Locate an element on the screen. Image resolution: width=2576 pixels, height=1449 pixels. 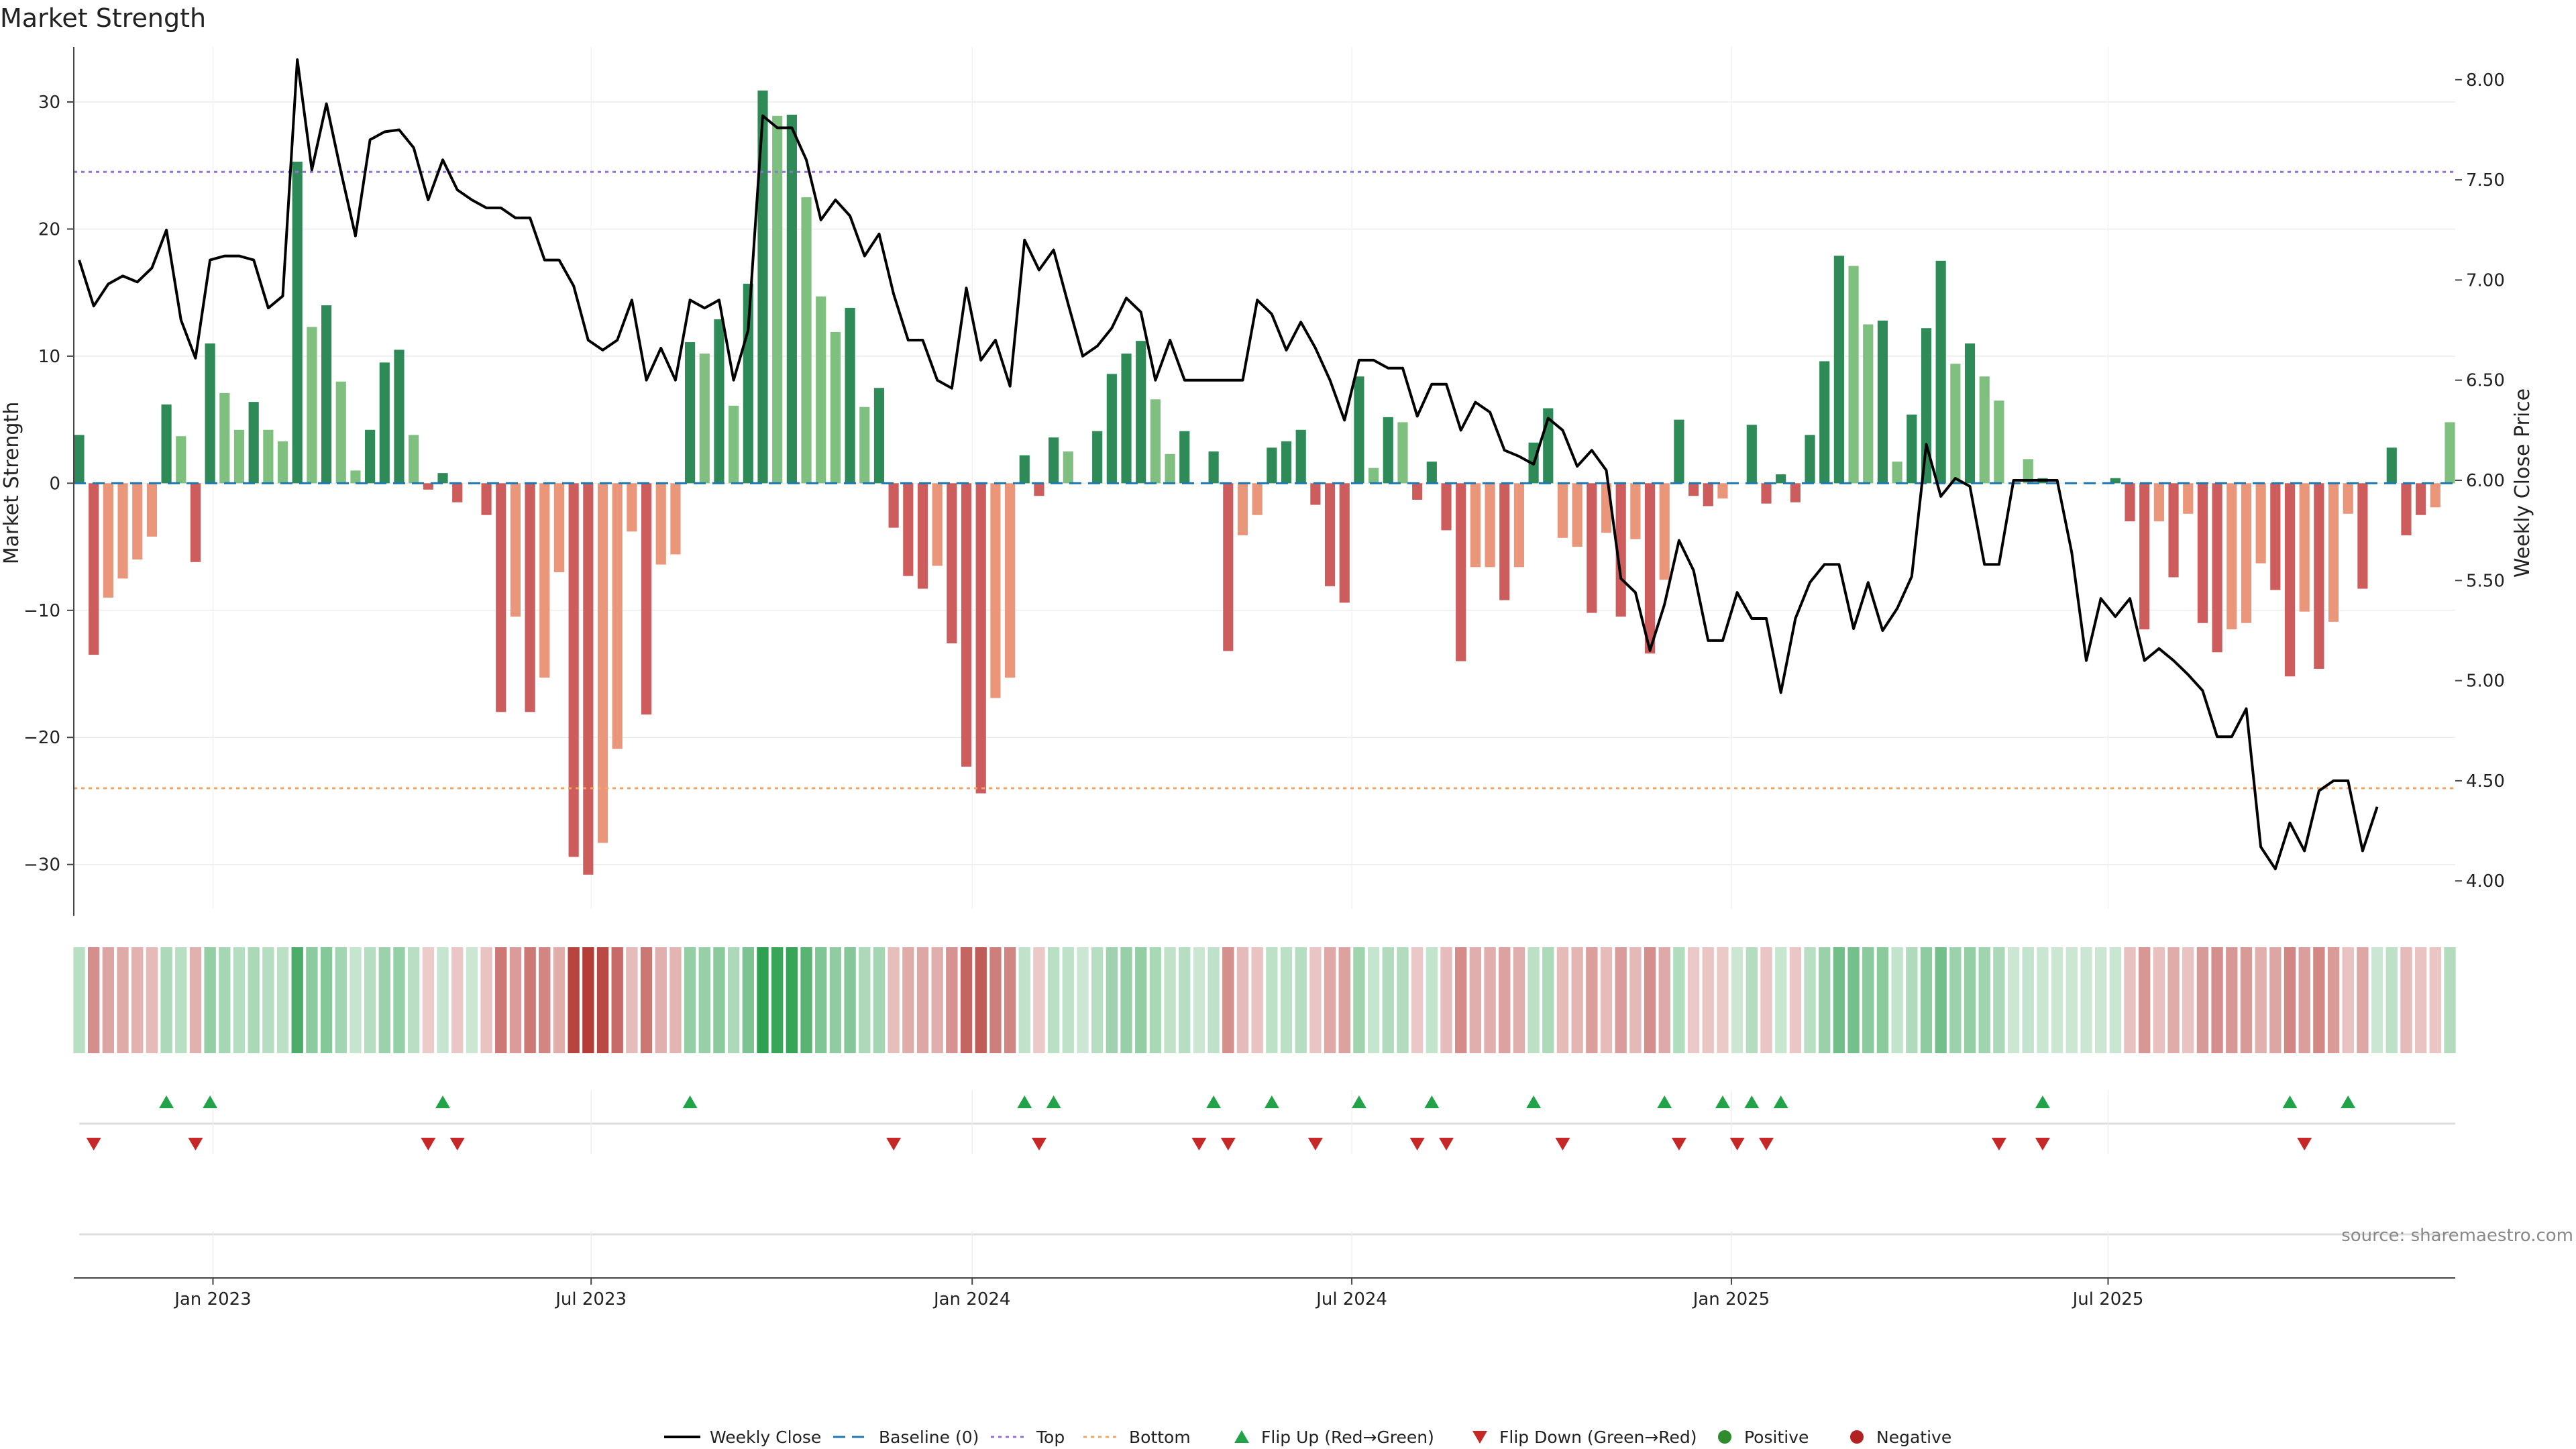
y-right-tick-label: 5.00 is located at coordinates (2485, 682).